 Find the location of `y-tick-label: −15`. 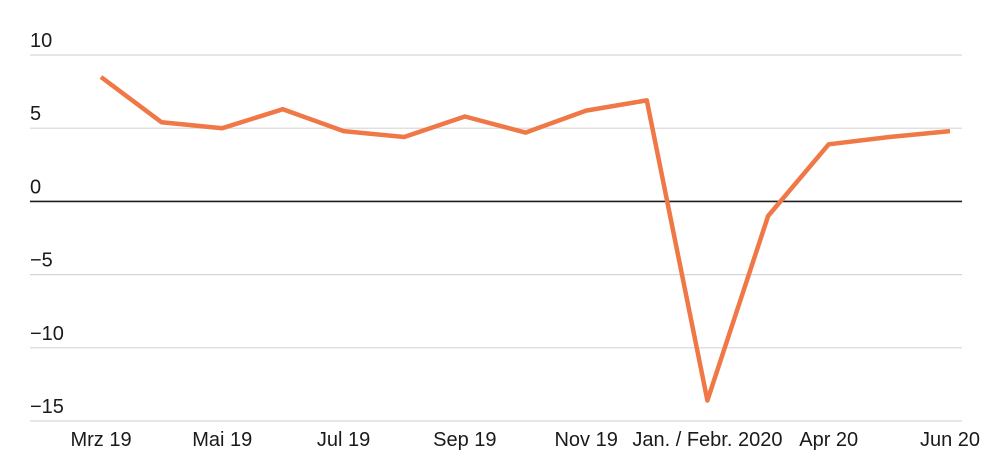

y-tick-label: −15 is located at coordinates (47, 407).